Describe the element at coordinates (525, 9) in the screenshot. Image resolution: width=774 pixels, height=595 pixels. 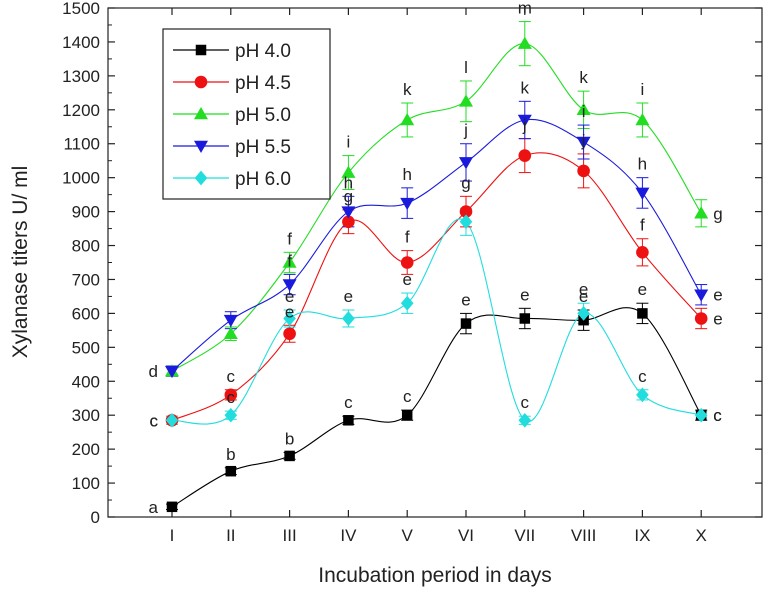
I see `significance-label: m` at that location.